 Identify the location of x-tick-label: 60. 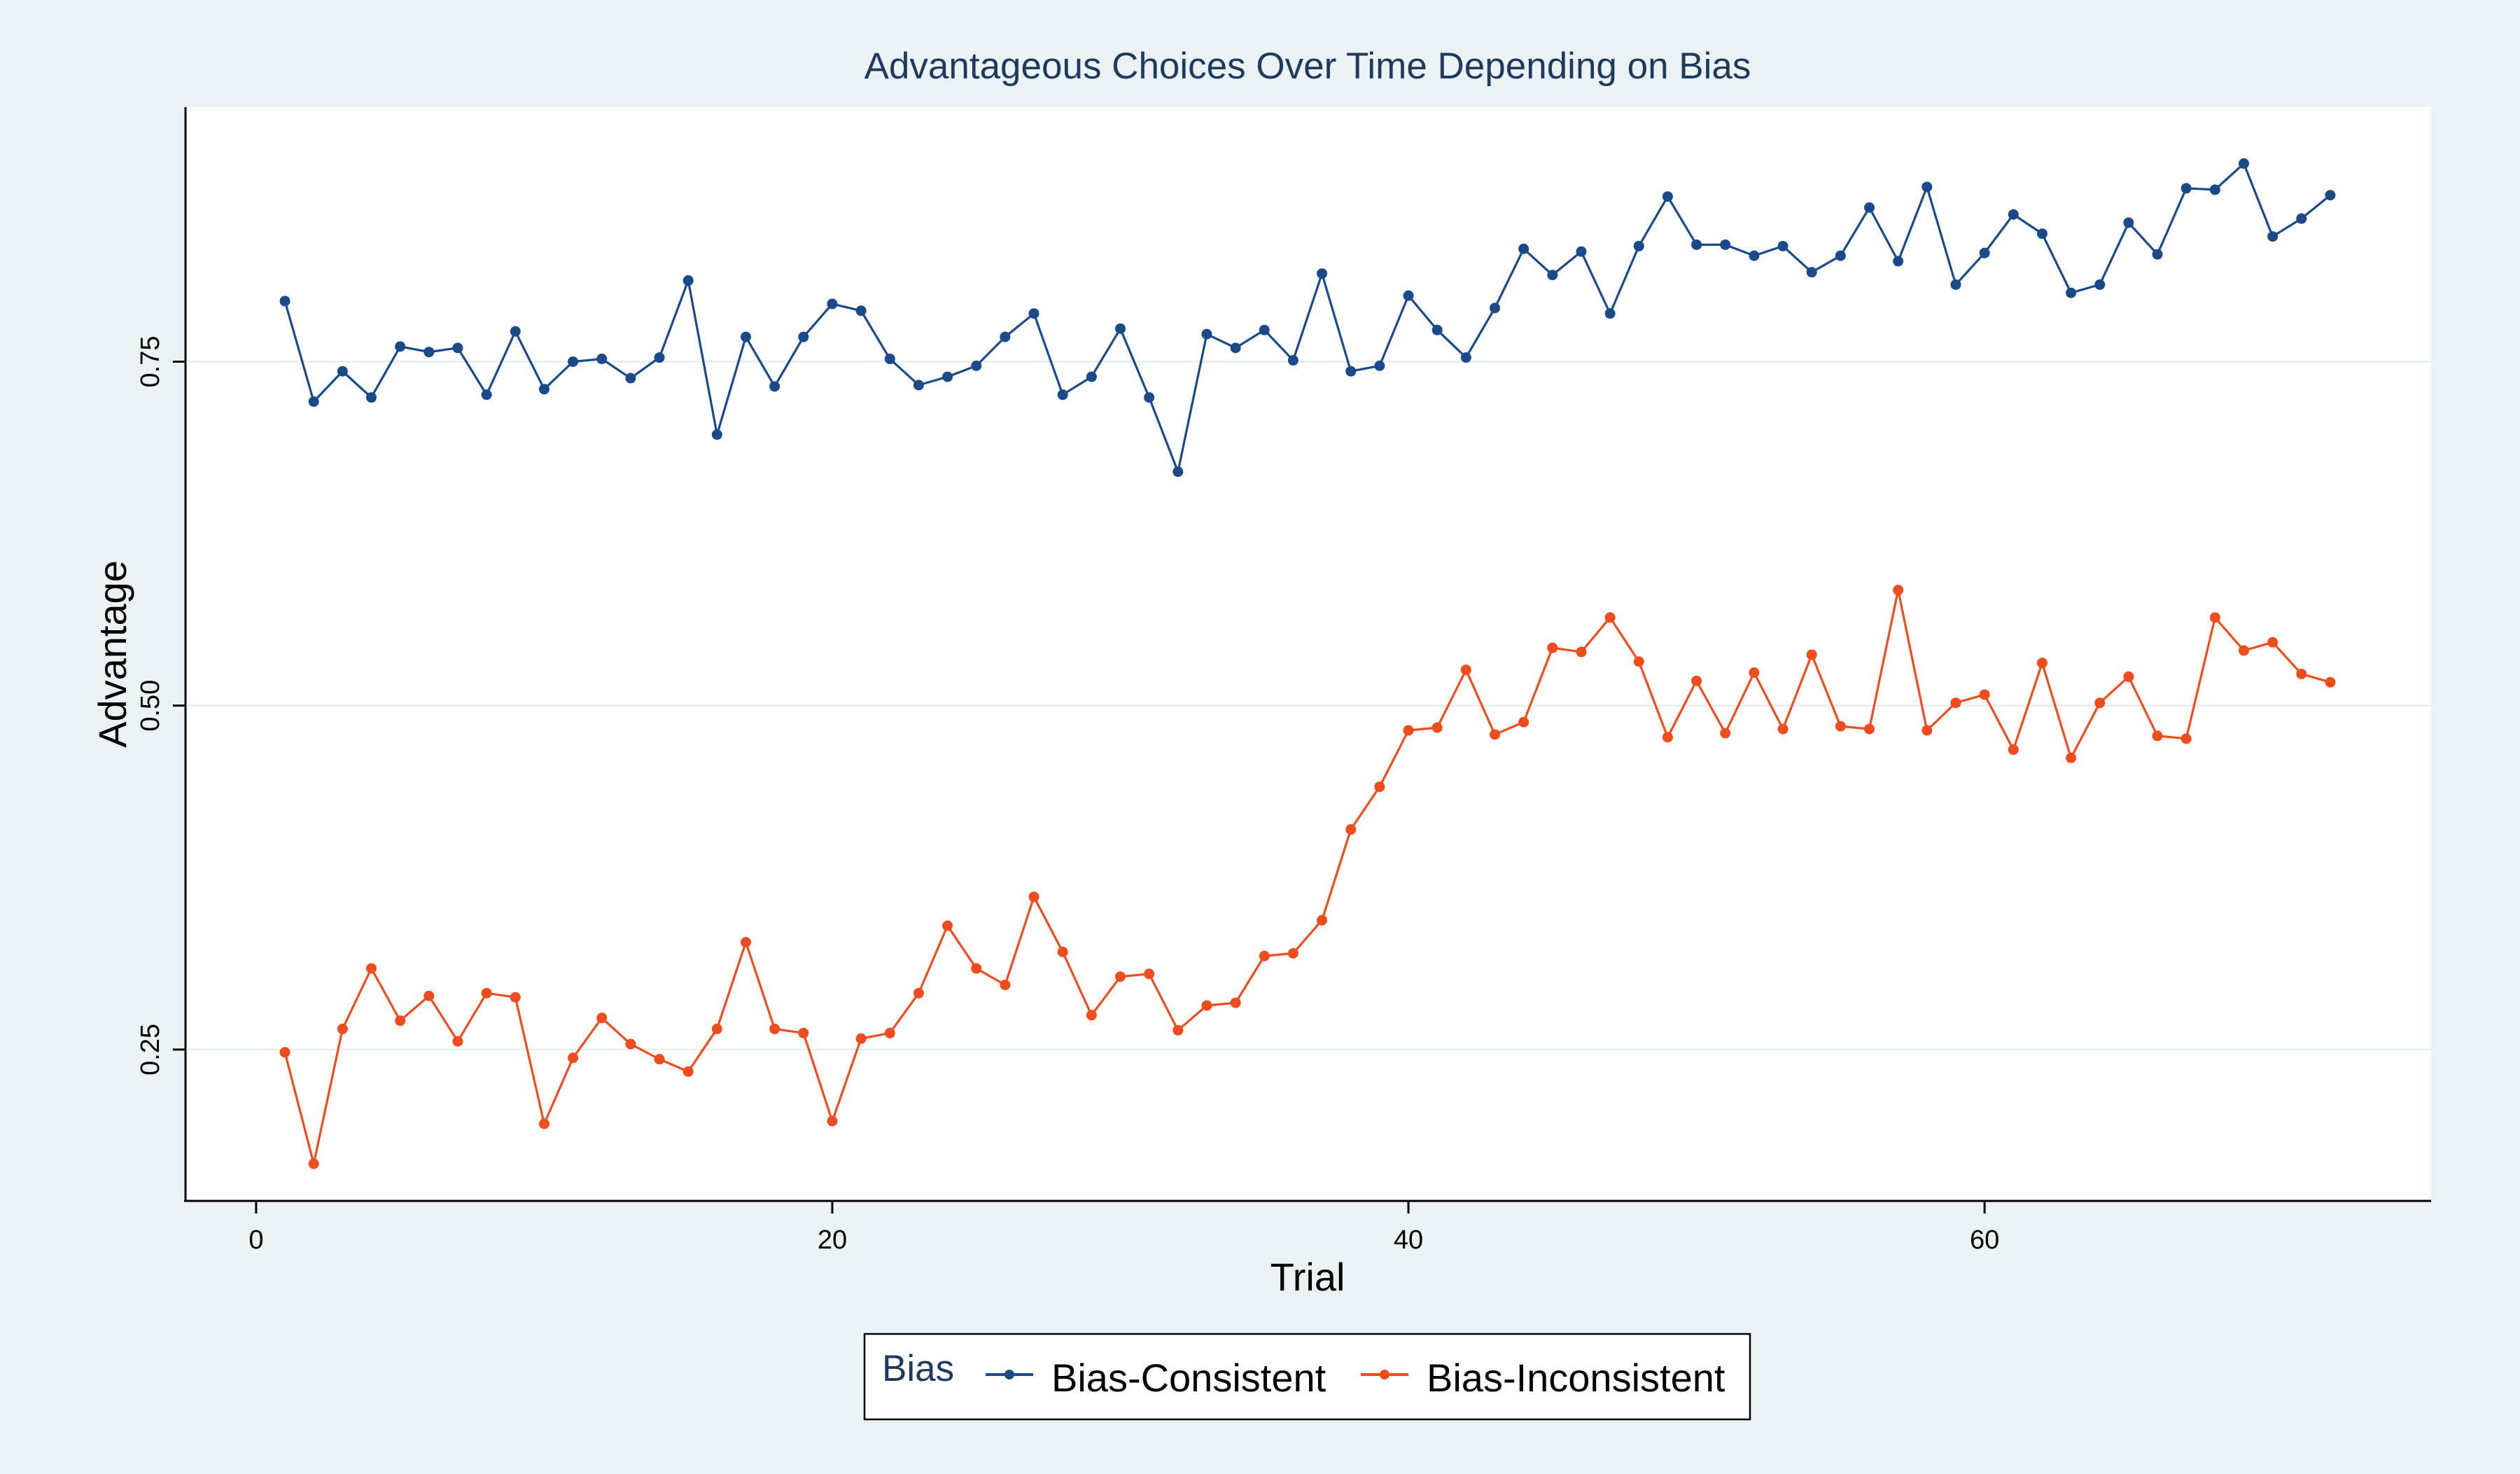
(1984, 1240).